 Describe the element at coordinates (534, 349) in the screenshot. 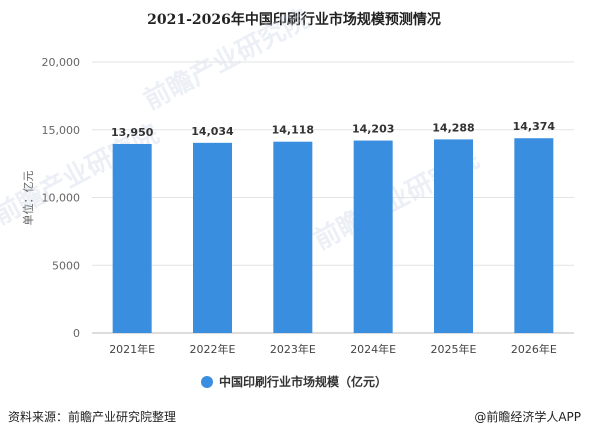

I see `x-tick-label: 2026年E` at that location.